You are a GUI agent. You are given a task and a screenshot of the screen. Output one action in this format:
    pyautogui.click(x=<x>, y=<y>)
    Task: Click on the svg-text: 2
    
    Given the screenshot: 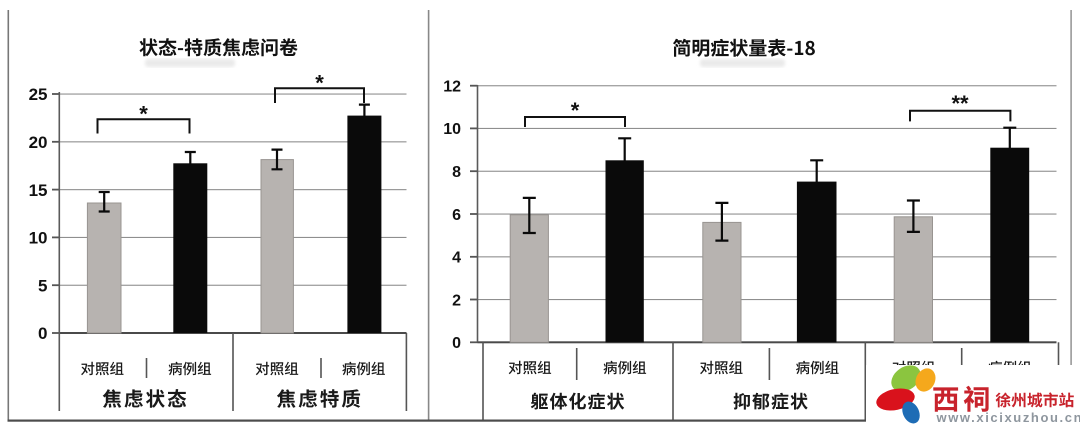 What is the action you would take?
    pyautogui.click(x=456, y=300)
    